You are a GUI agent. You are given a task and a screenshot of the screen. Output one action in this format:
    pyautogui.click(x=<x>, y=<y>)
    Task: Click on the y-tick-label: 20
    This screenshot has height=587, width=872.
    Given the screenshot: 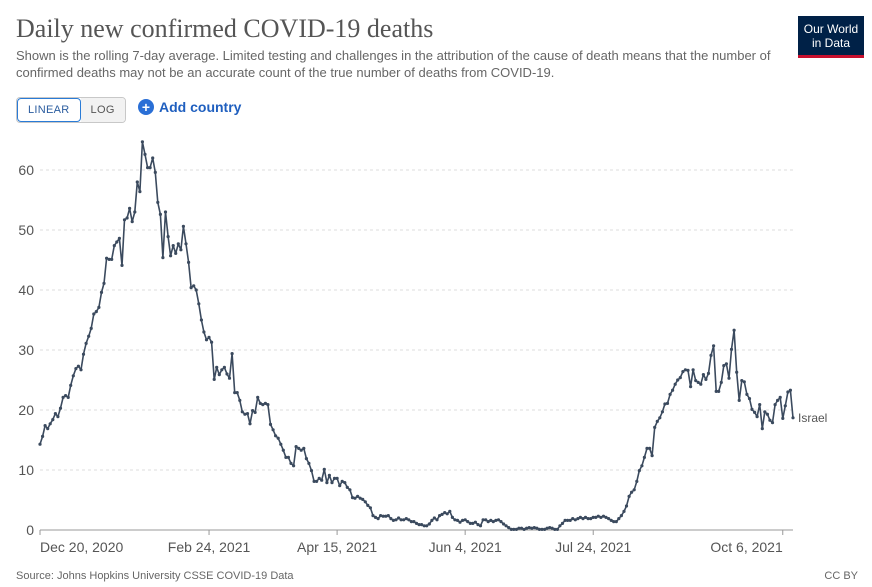 What is the action you would take?
    pyautogui.click(x=26, y=410)
    